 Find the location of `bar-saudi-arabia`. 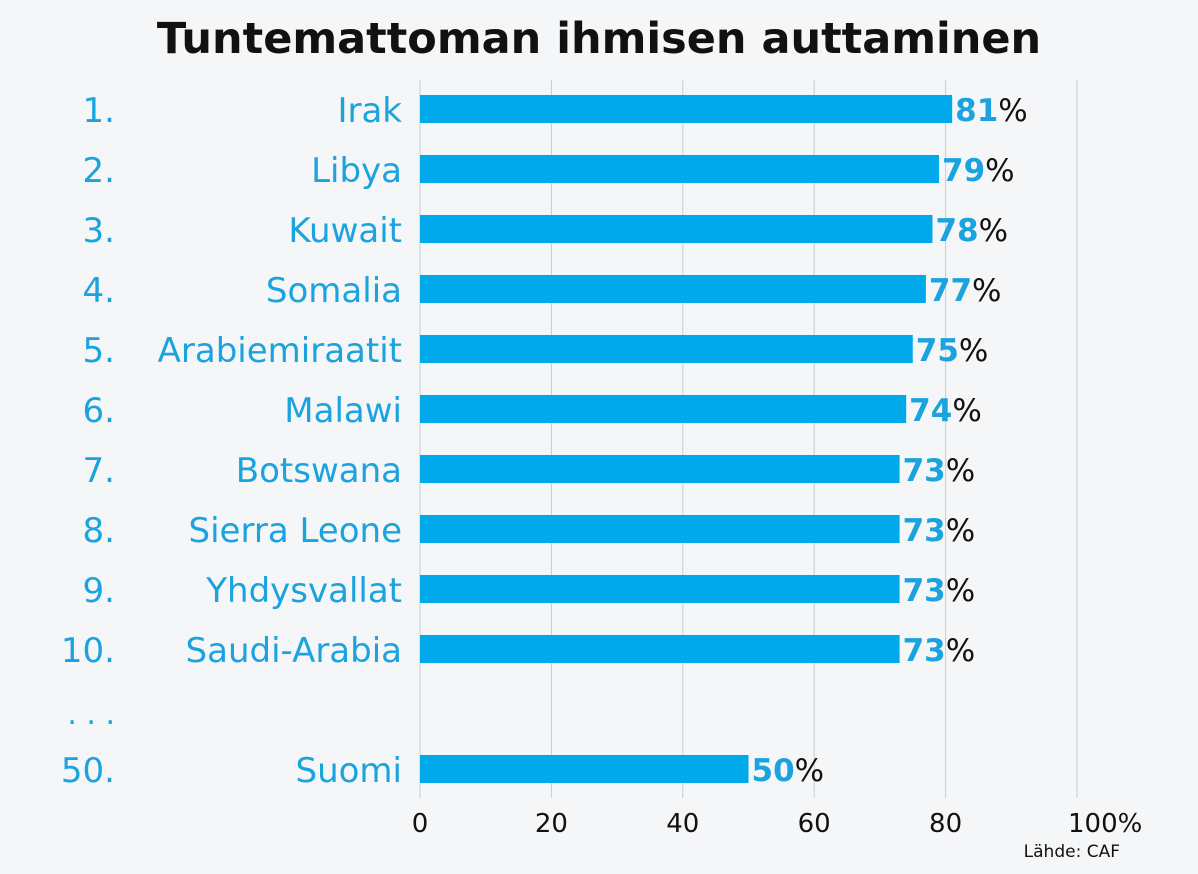

bar-saudi-arabia is located at coordinates (660, 649).